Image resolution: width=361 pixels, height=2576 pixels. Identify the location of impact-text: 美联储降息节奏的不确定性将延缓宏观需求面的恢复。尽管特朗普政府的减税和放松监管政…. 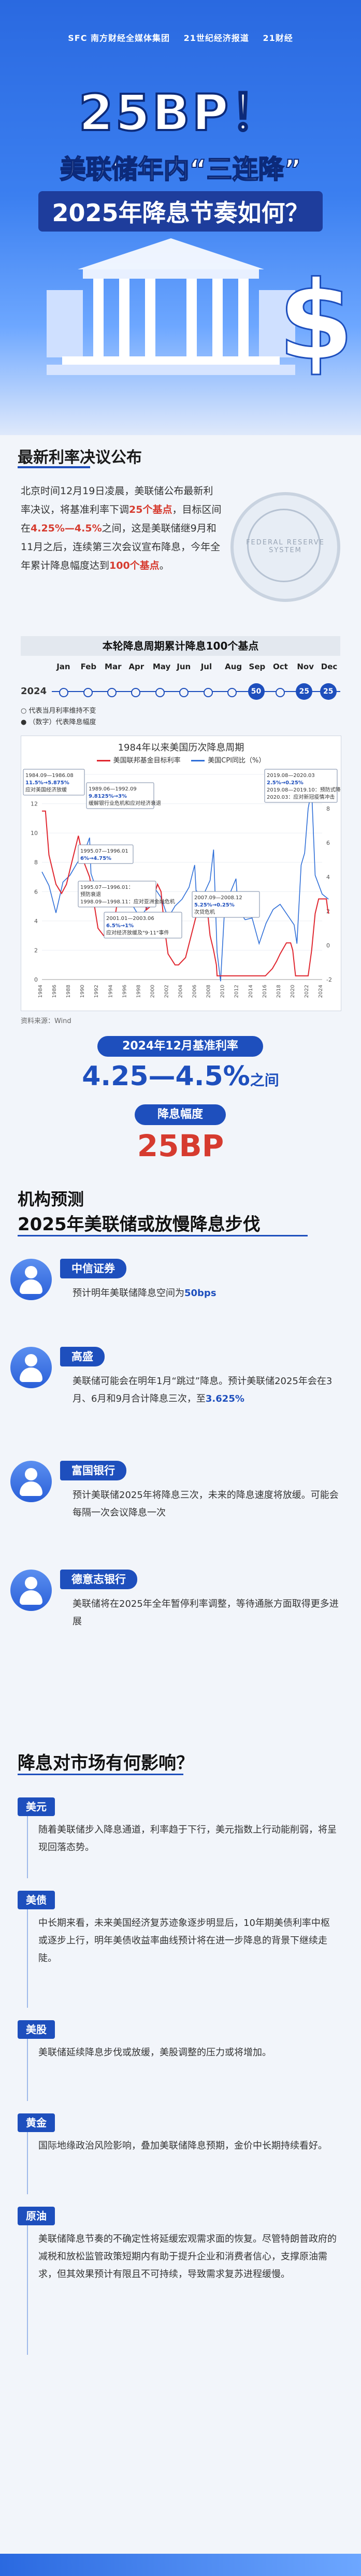
(188, 2257).